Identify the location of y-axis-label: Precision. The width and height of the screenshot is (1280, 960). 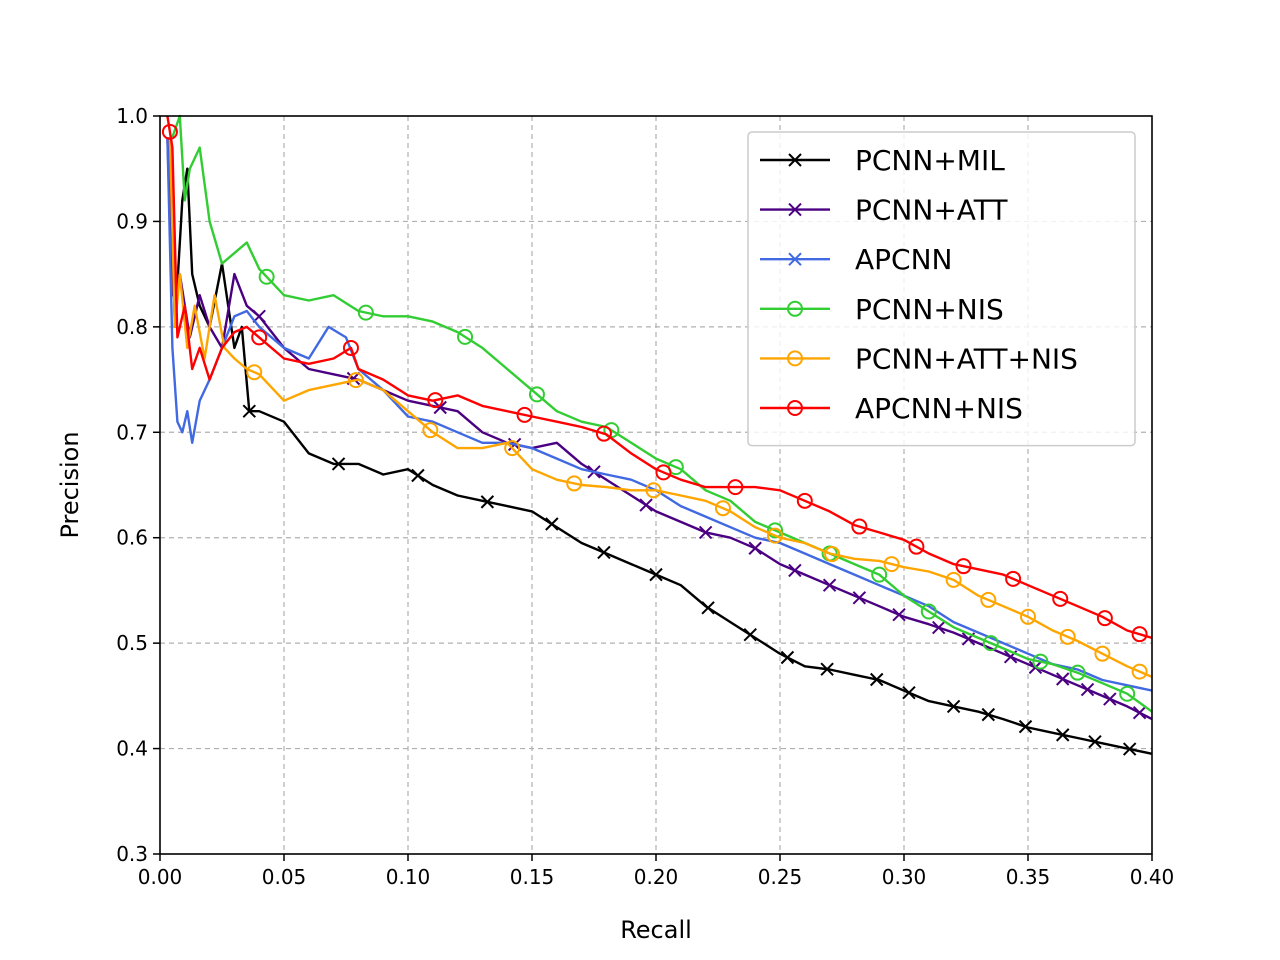
(70, 484).